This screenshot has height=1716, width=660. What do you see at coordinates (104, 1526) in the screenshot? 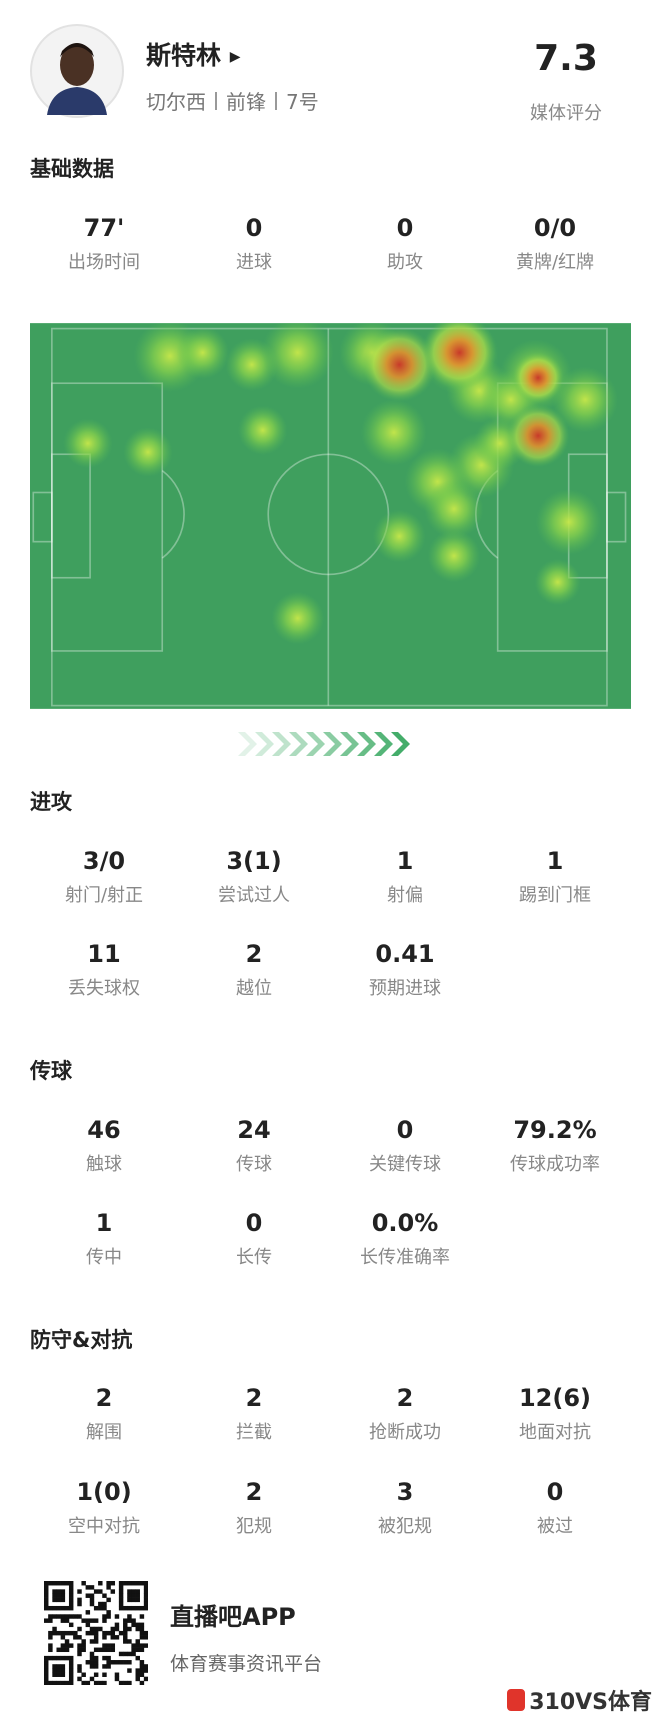
I see `stat-label: 空中对抗` at bounding box center [104, 1526].